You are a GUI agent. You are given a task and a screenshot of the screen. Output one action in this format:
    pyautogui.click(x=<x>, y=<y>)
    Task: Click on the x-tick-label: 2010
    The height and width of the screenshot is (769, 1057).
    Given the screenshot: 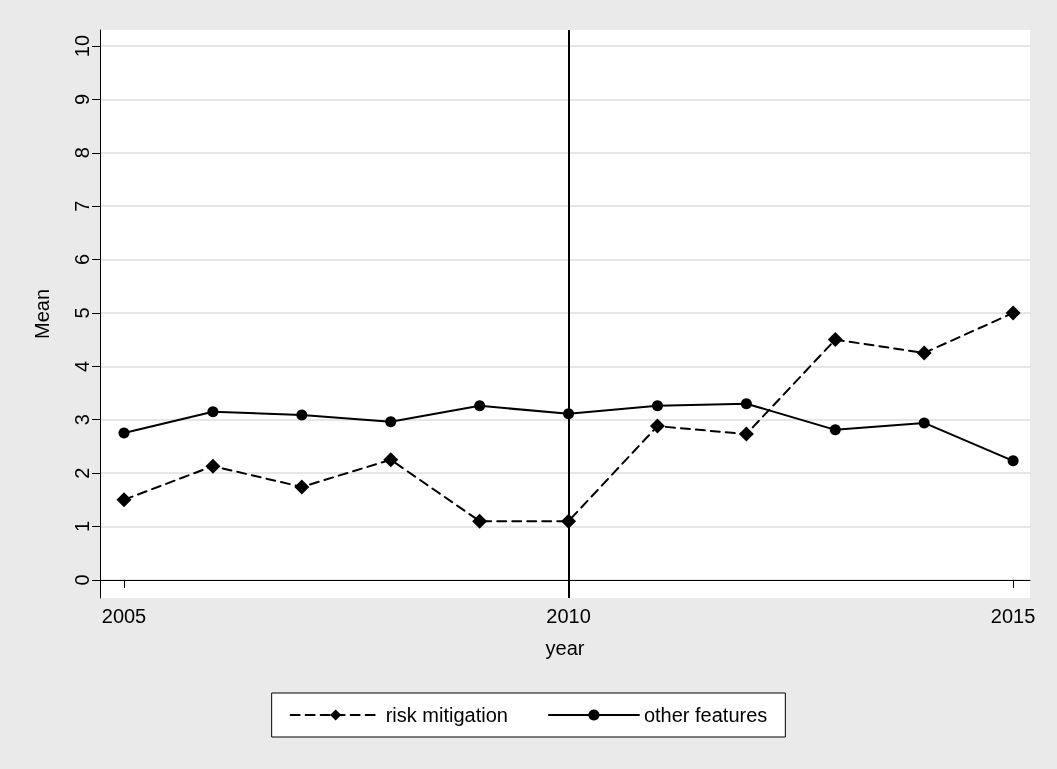 What is the action you would take?
    pyautogui.click(x=568, y=616)
    